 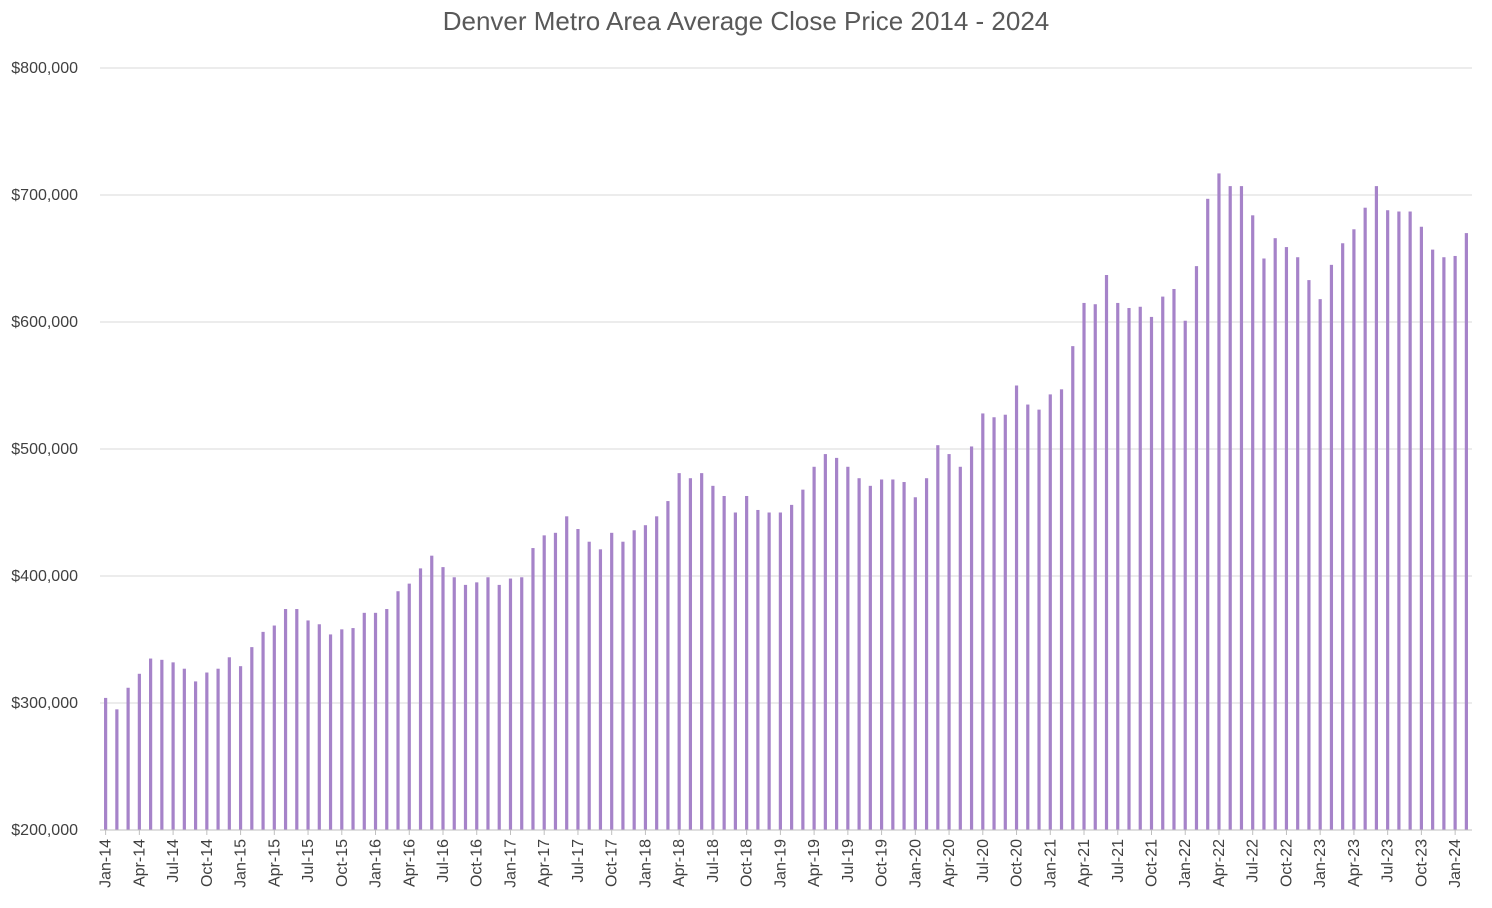 What do you see at coordinates (308, 861) in the screenshot?
I see `x-tick-label: Jul-15` at bounding box center [308, 861].